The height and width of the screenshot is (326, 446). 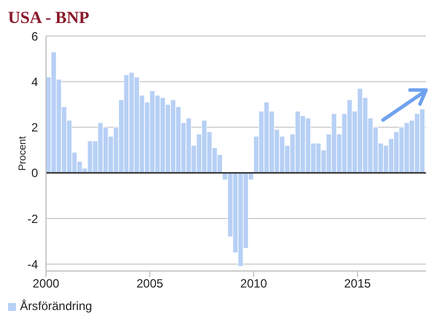 I want to click on y-axis-title: Procent, so click(x=23, y=153).